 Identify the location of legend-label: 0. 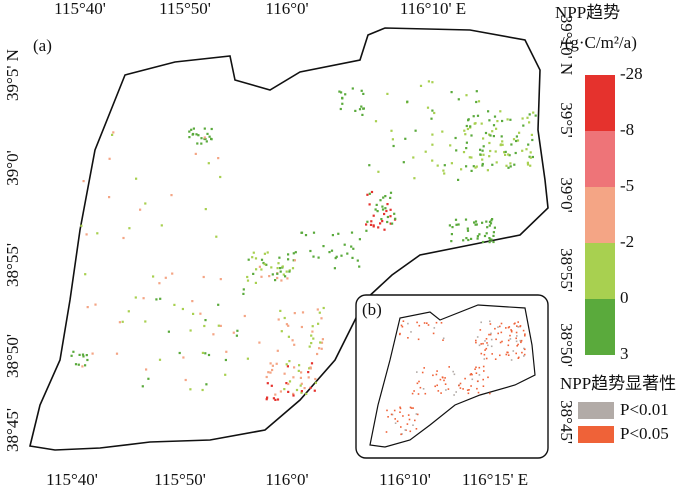
(624, 297).